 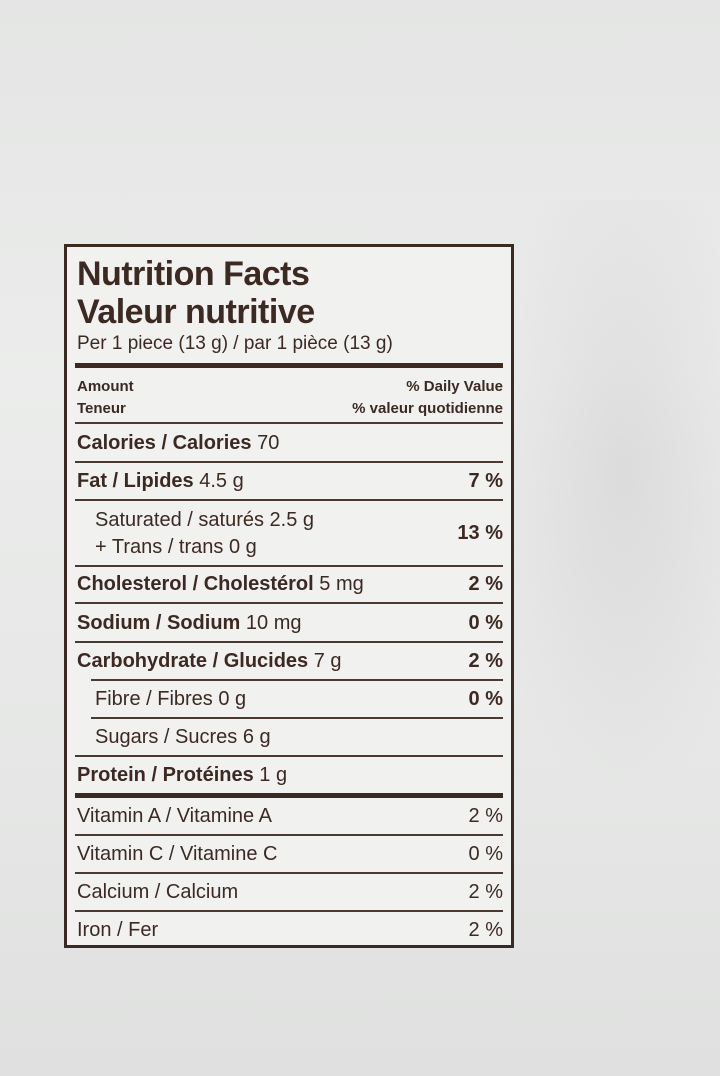 What do you see at coordinates (480, 533) in the screenshot?
I see `sat-trans-dv: 13 %` at bounding box center [480, 533].